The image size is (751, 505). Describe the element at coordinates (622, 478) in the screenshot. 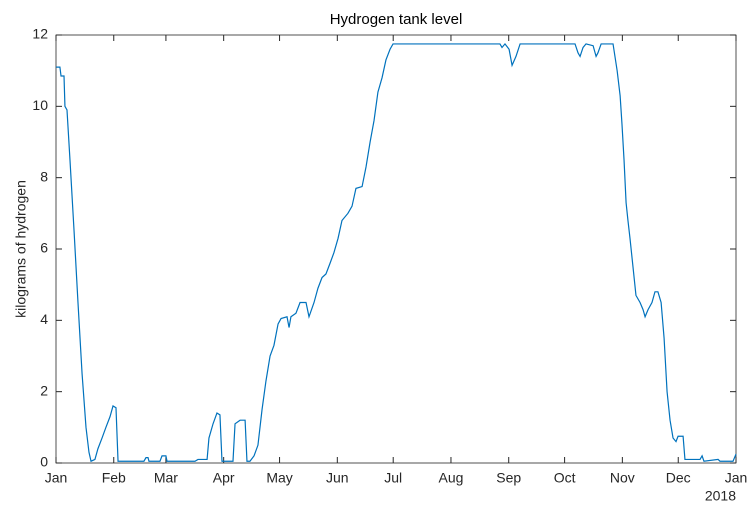

I see `x-tick-label: Nov` at that location.